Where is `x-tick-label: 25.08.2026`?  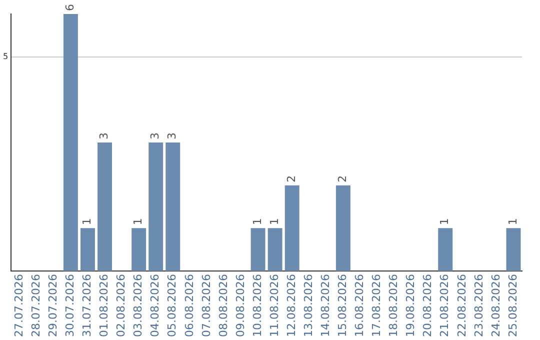
x-tick-label: 25.08.2026 is located at coordinates (513, 306).